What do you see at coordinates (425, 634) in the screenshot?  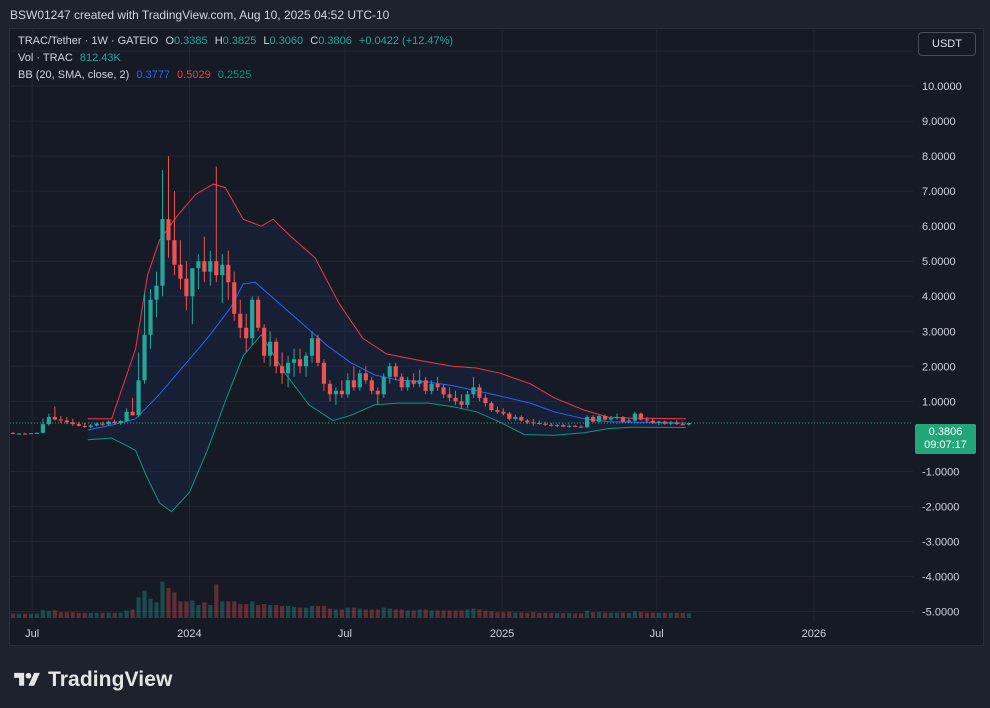 I see `time-axis: Jul 2024 Jul 2025 Jul 2026` at bounding box center [425, 634].